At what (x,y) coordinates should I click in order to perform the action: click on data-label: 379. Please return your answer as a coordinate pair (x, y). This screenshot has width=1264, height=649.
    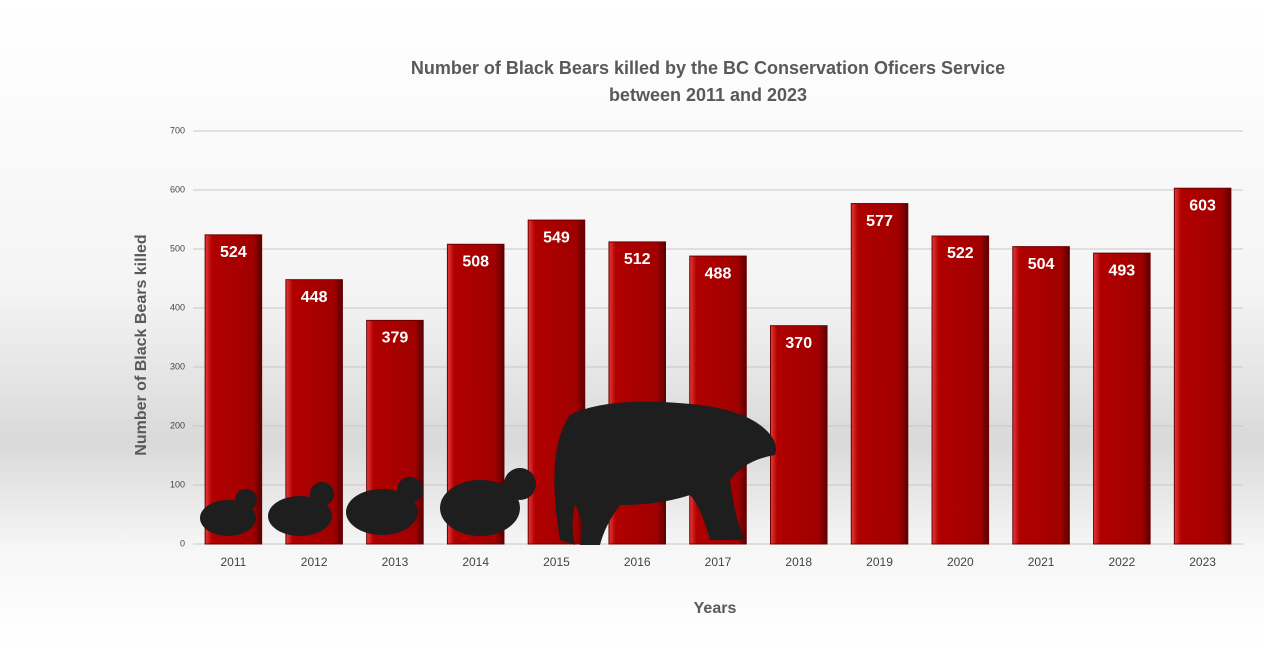
    Looking at the image, I should click on (395, 338).